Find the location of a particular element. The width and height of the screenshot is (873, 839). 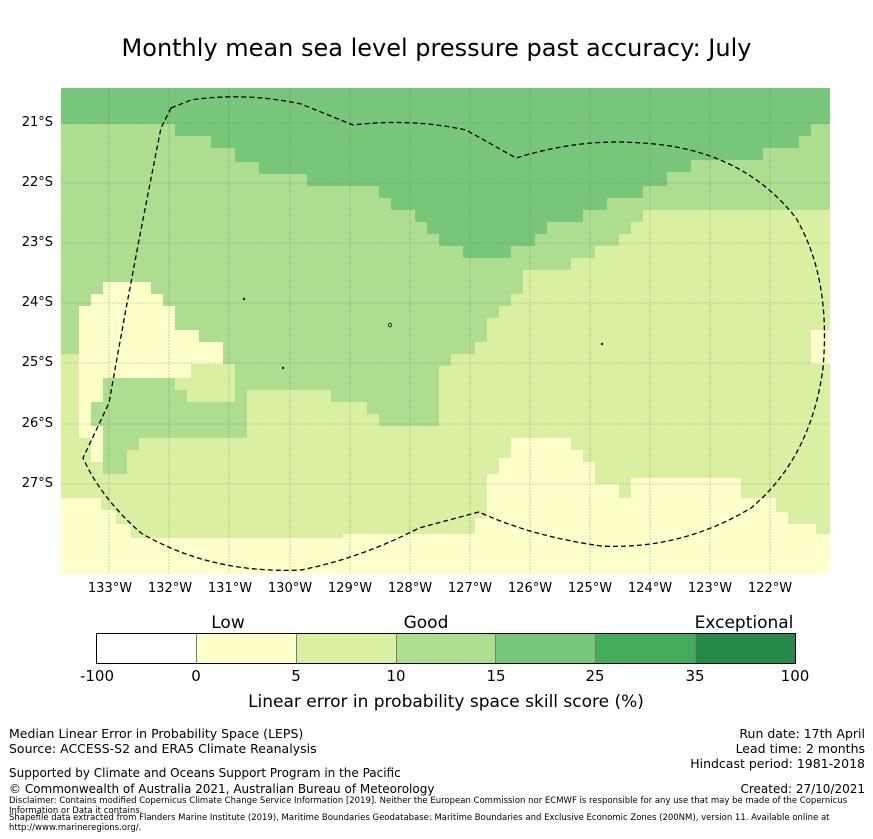

legend-category-exceptional: Exceptional is located at coordinates (744, 623).